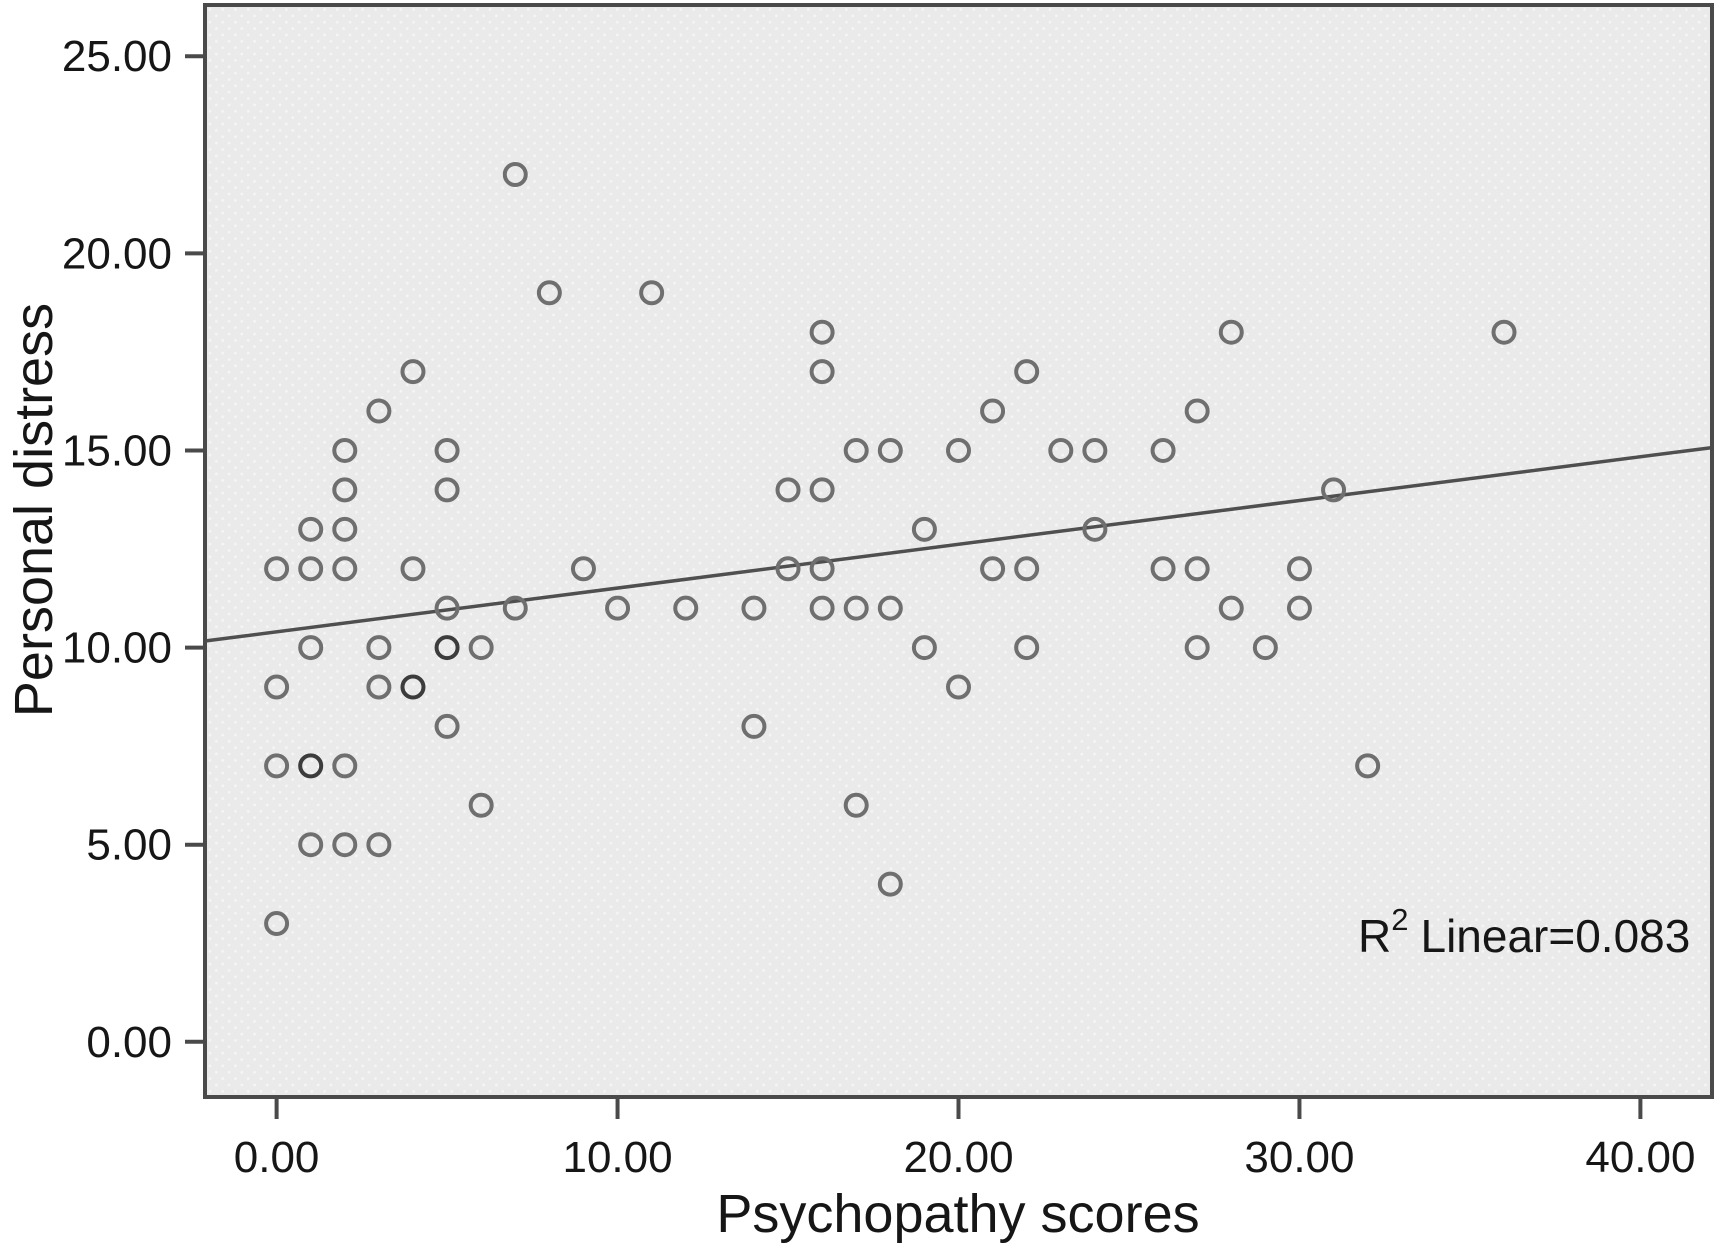  Describe the element at coordinates (1299, 1157) in the screenshot. I see `x-tick-label: 30.00` at that location.